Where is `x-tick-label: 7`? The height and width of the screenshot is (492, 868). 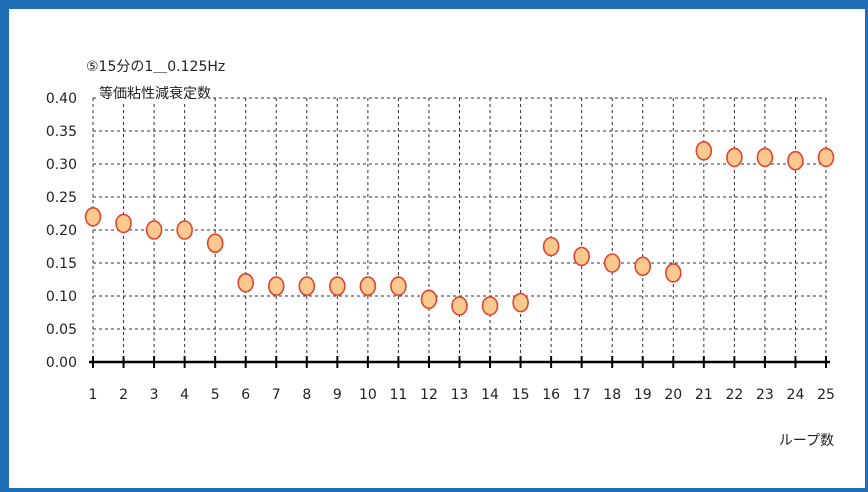
x-tick-label: 7 is located at coordinates (276, 395).